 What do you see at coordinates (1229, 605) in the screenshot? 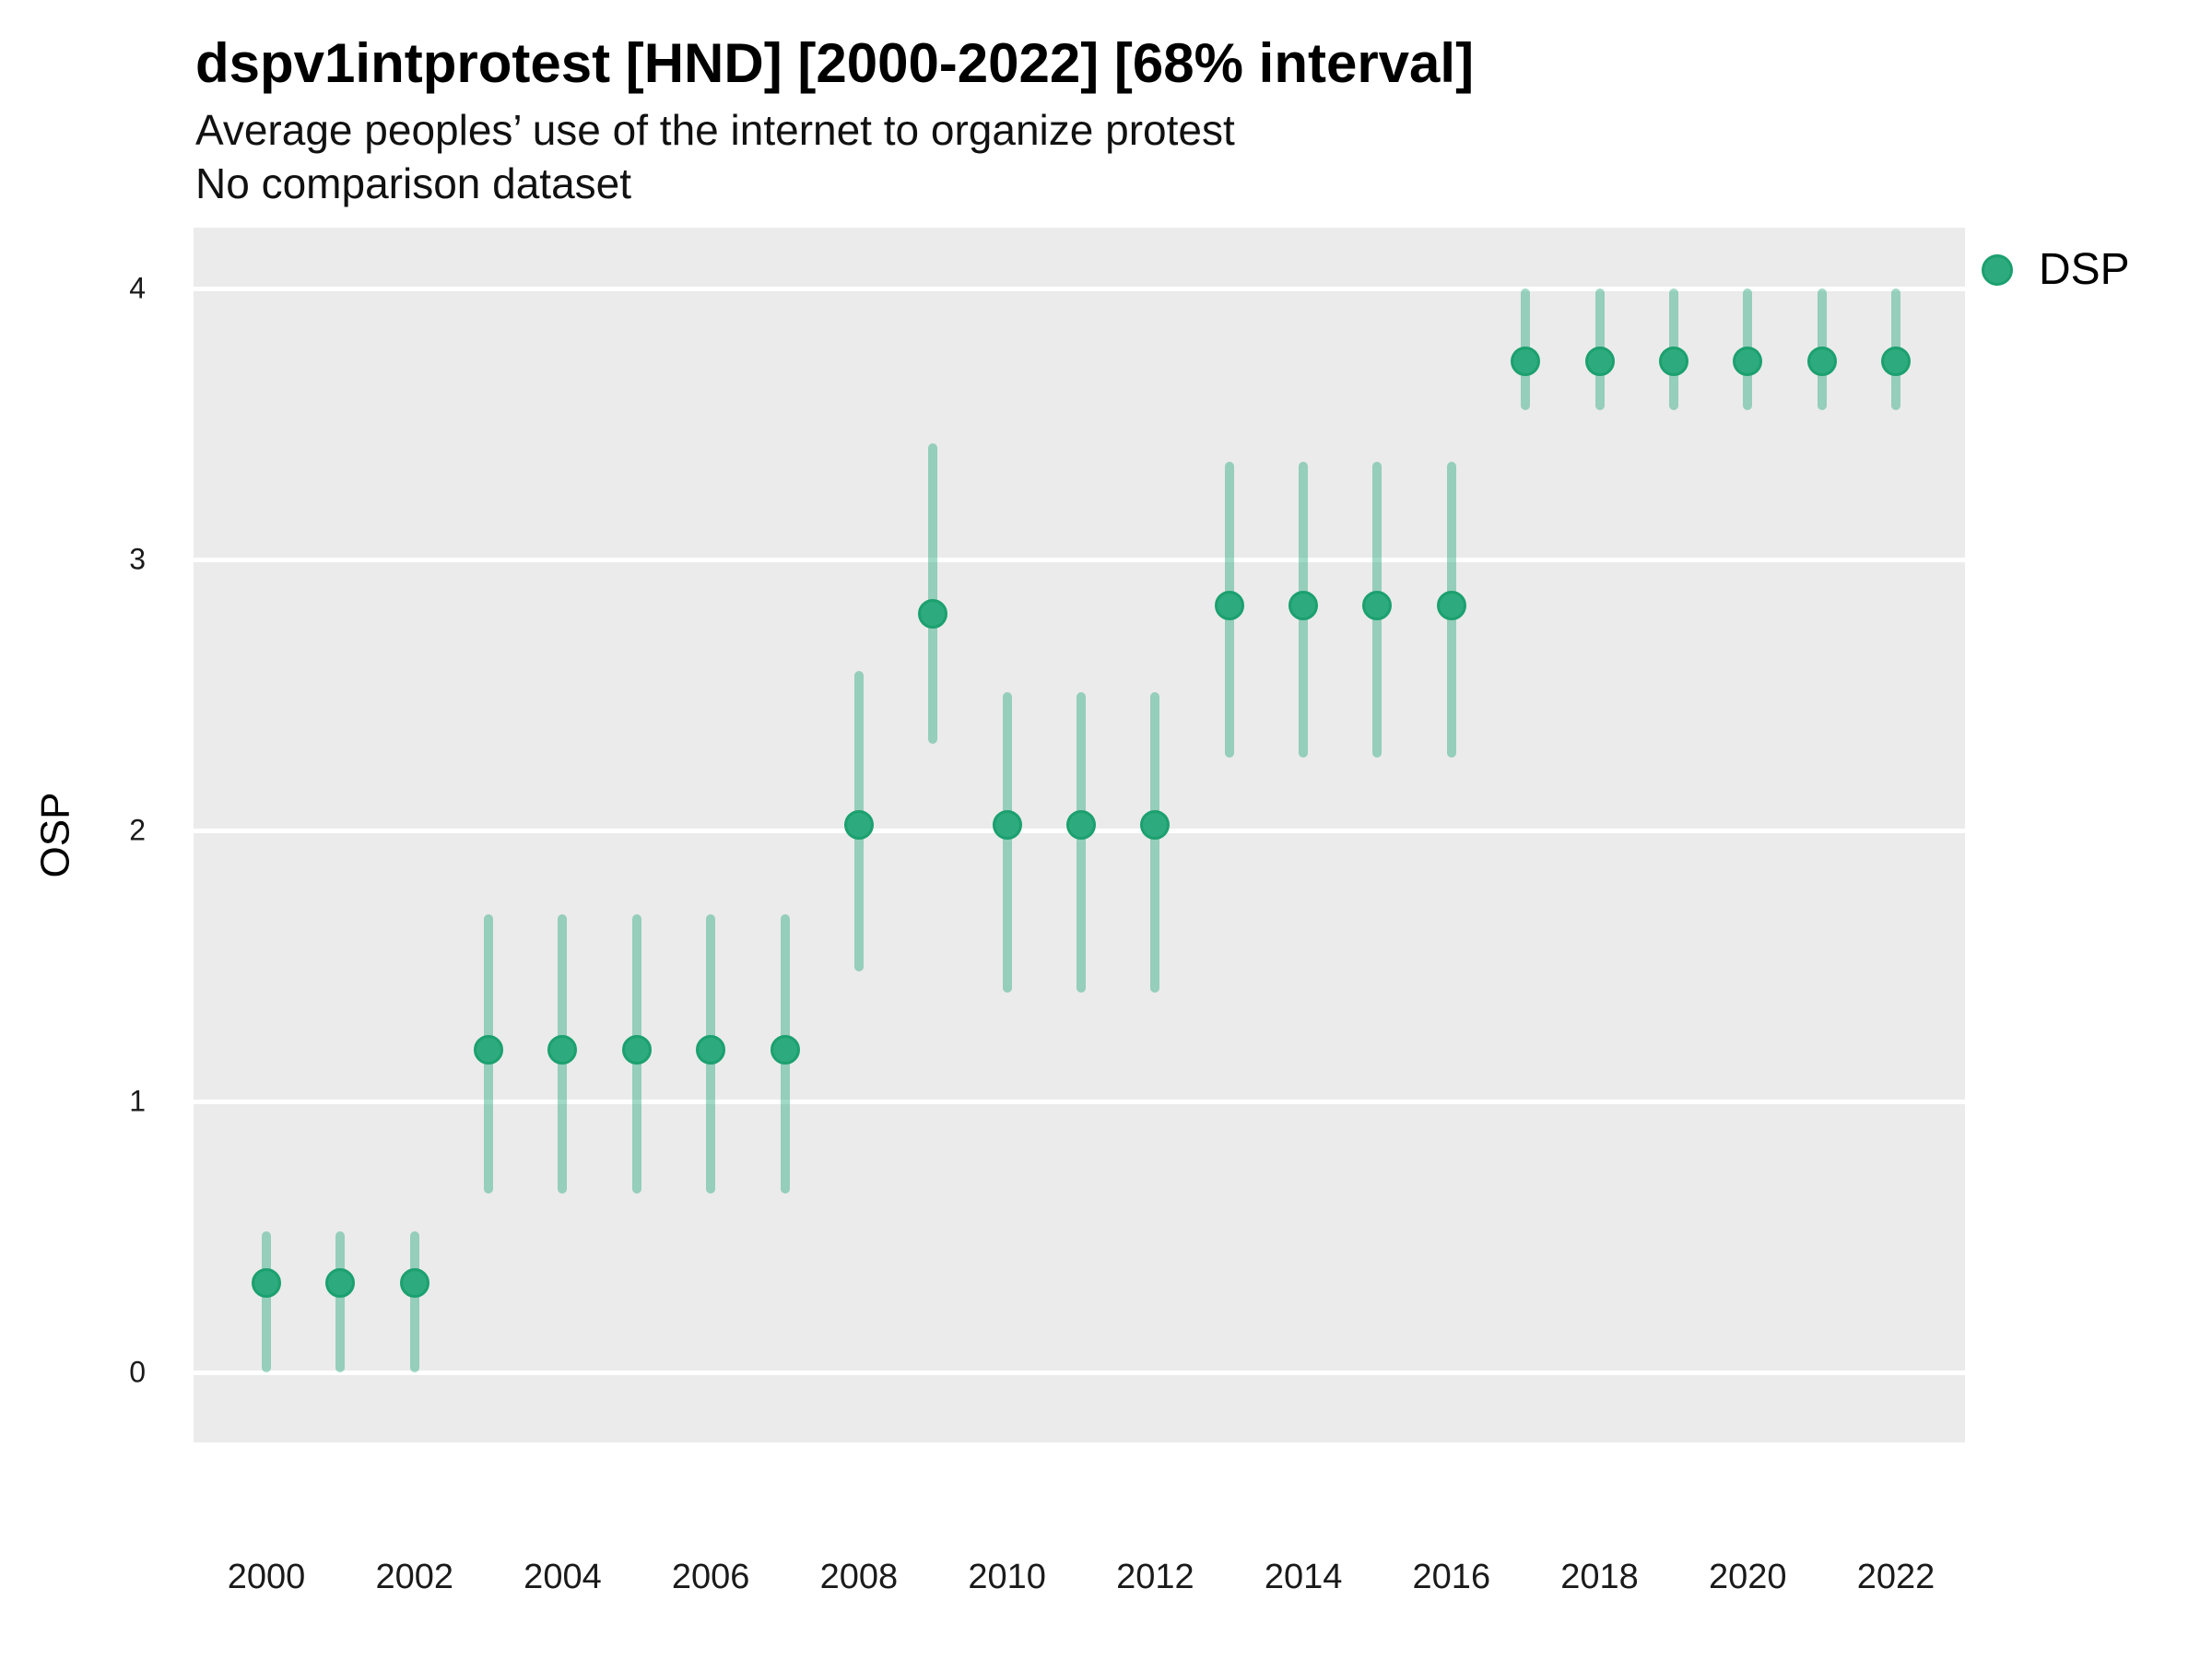
I see `data-point-2013` at bounding box center [1229, 605].